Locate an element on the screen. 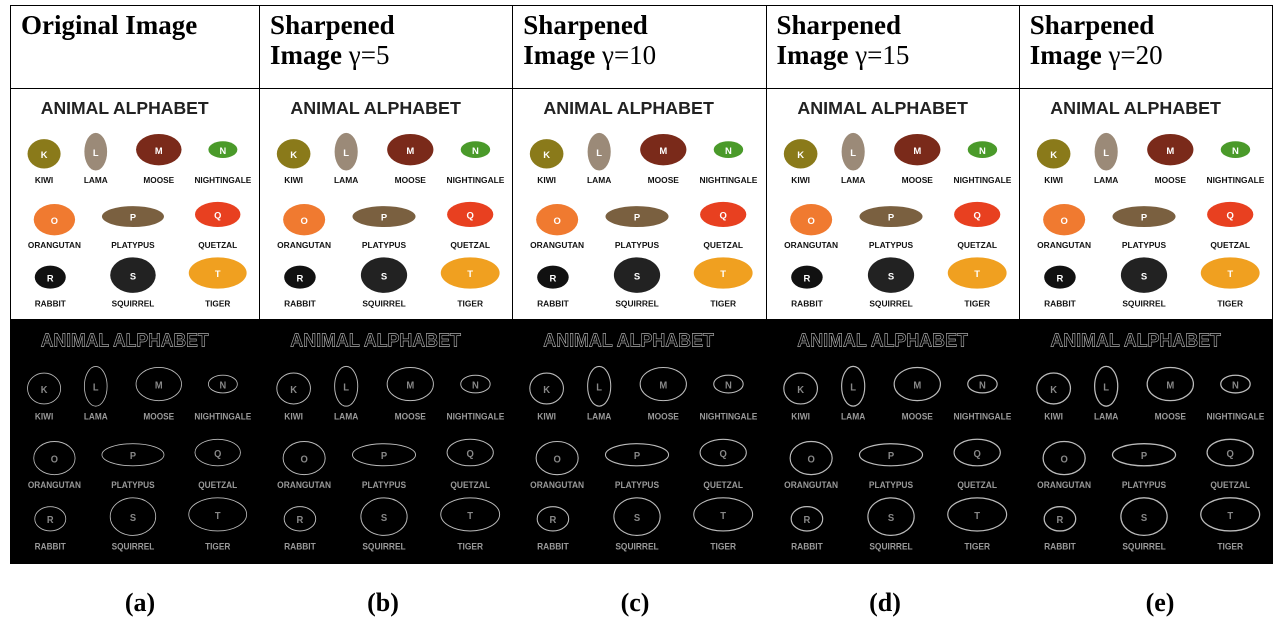 This screenshot has height=628, width=1283. header-param: γ=20 is located at coordinates (1135, 55).